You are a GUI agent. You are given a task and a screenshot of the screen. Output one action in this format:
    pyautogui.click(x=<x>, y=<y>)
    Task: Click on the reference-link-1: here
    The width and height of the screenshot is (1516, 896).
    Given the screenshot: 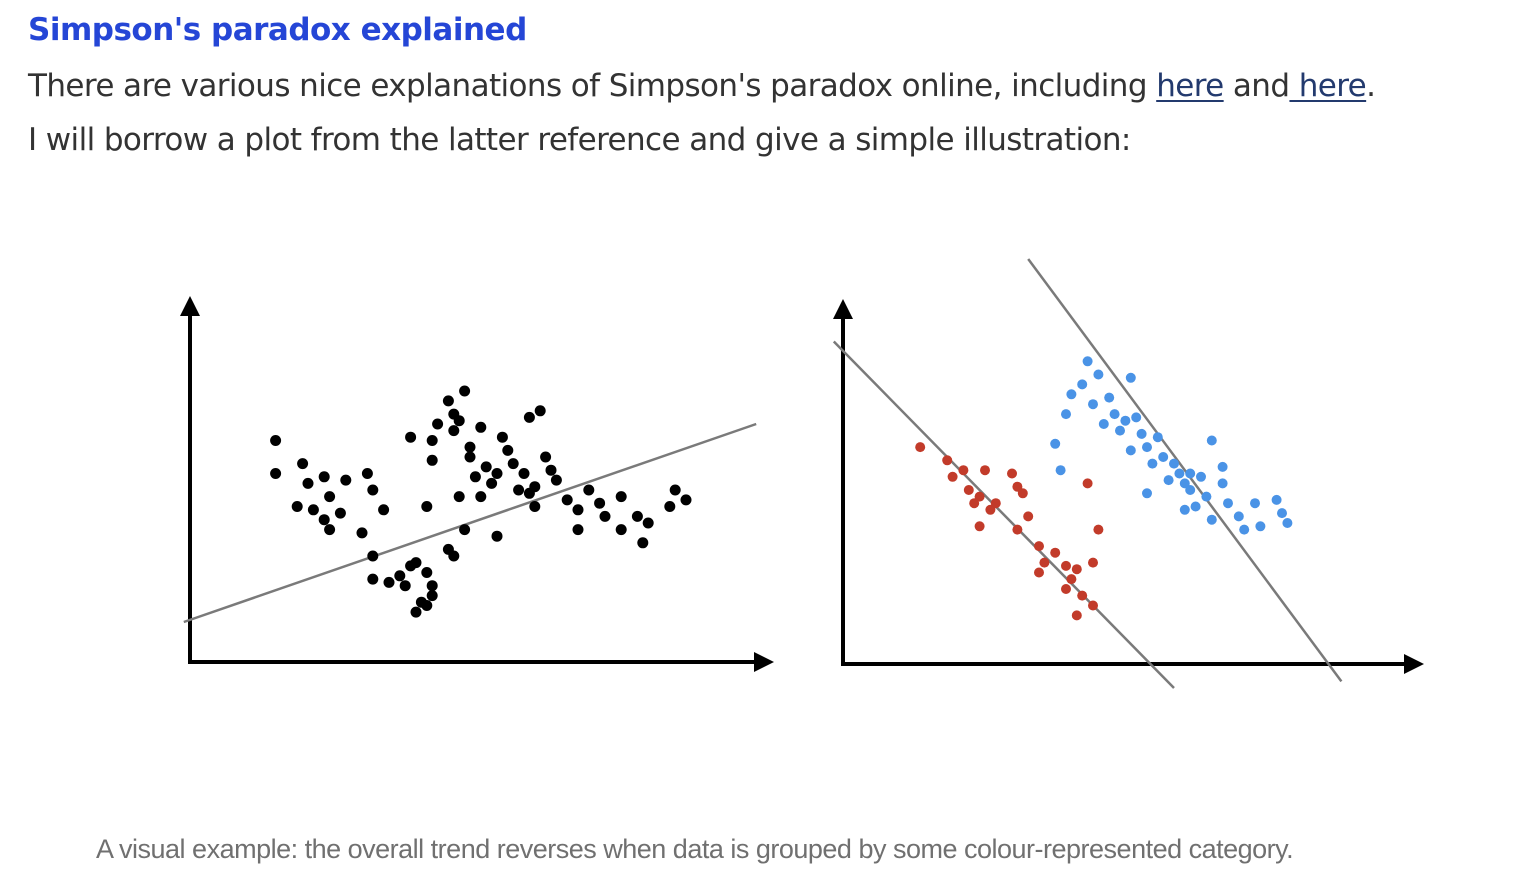 What is the action you would take?
    pyautogui.click(x=1190, y=86)
    